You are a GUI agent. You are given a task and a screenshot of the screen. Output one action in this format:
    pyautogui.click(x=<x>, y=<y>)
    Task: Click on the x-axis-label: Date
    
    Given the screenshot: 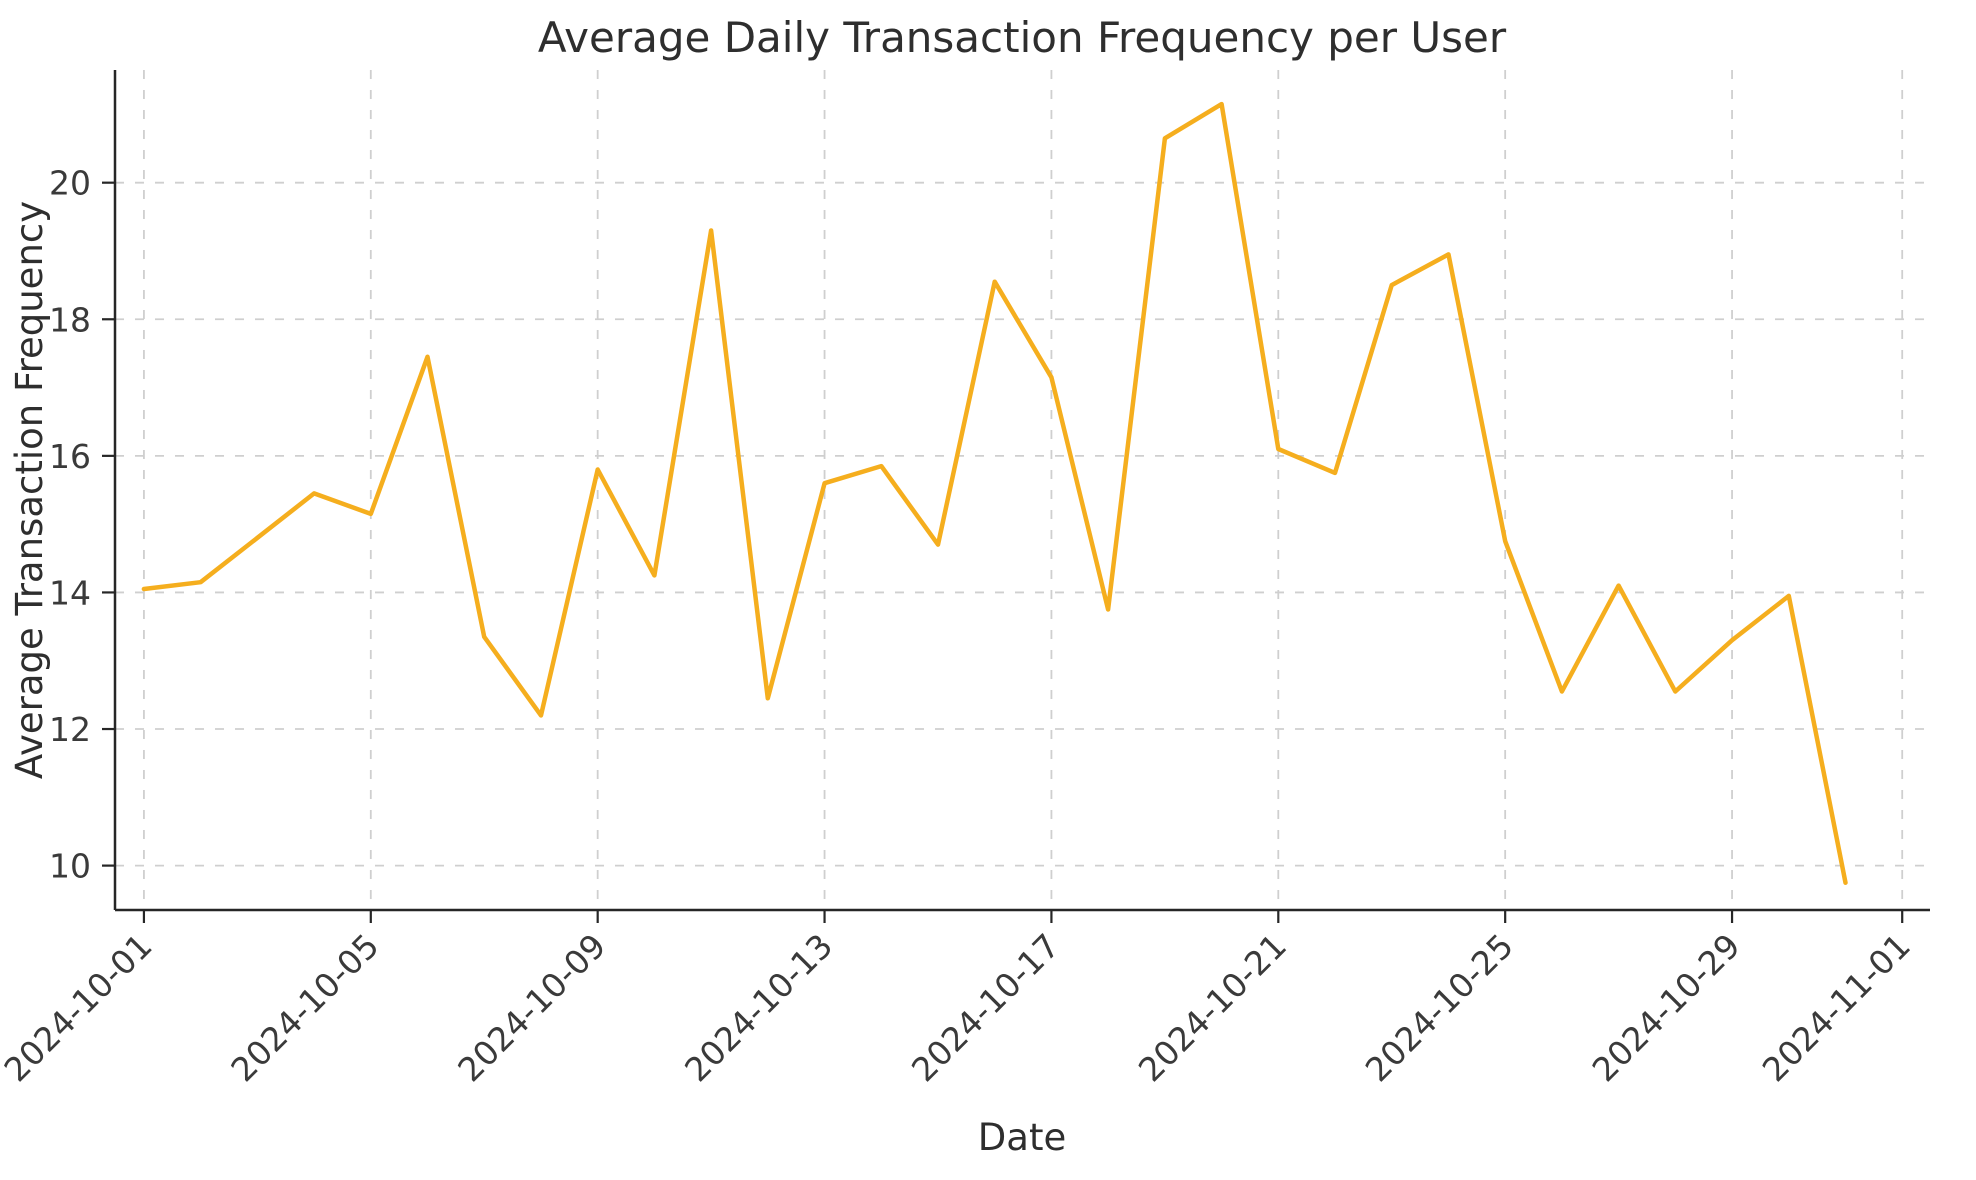 What is the action you would take?
    pyautogui.click(x=1022, y=1137)
    